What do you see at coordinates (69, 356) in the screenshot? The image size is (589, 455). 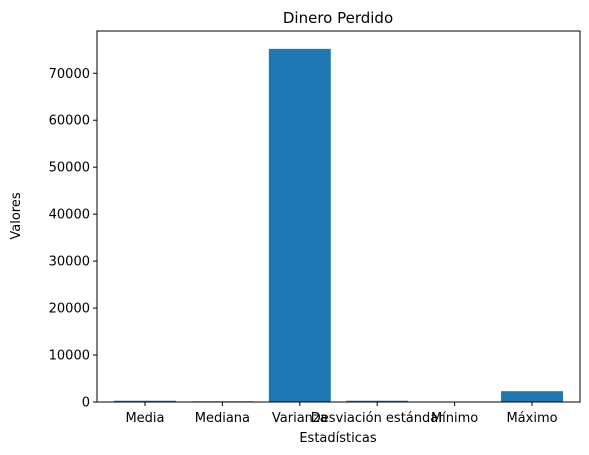 I see `y-tick-label: 10000` at bounding box center [69, 356].